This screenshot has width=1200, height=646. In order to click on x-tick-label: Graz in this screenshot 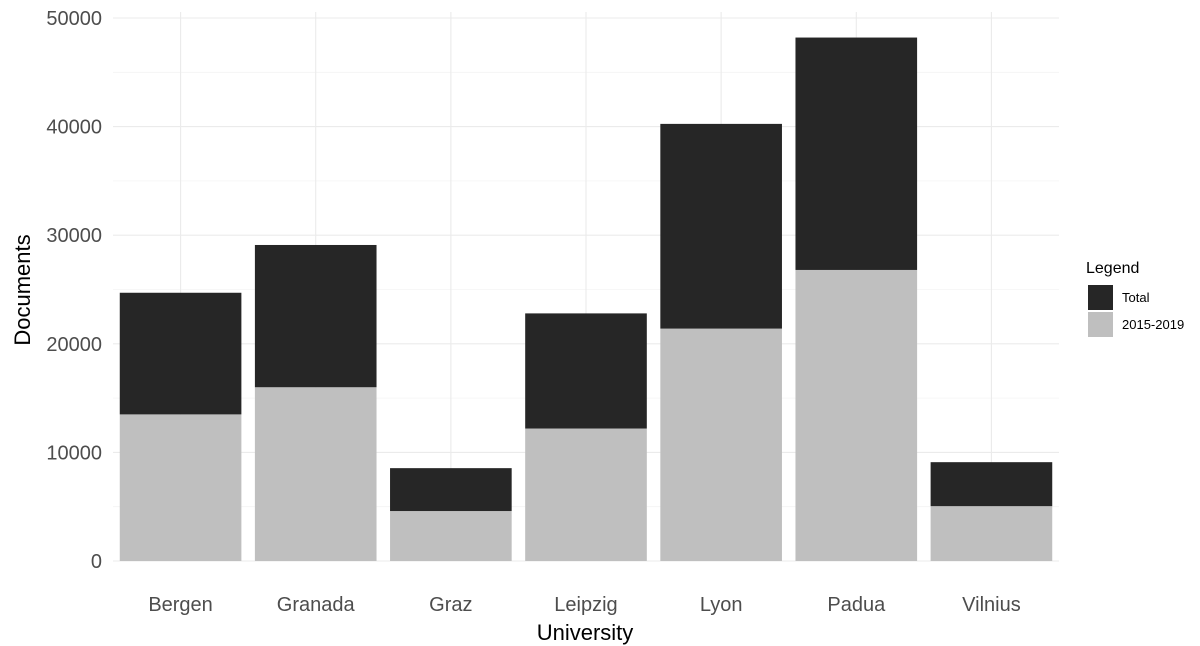, I will do `click(450, 605)`.